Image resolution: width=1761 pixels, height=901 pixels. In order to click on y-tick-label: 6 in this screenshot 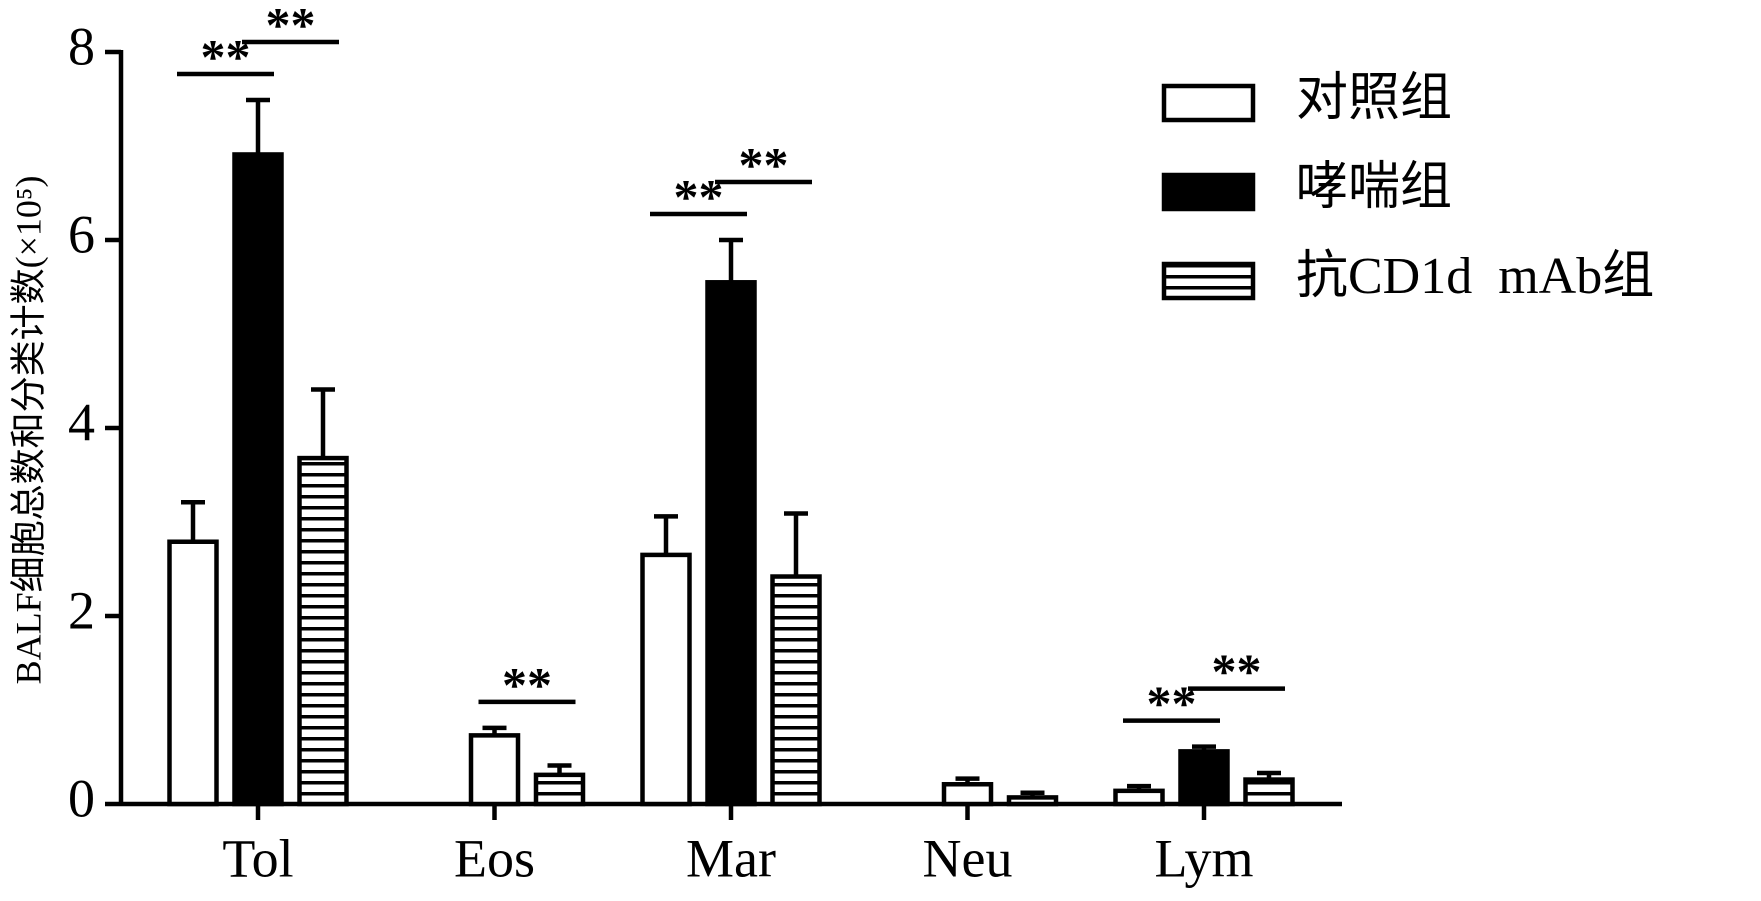, I will do `click(81, 234)`.